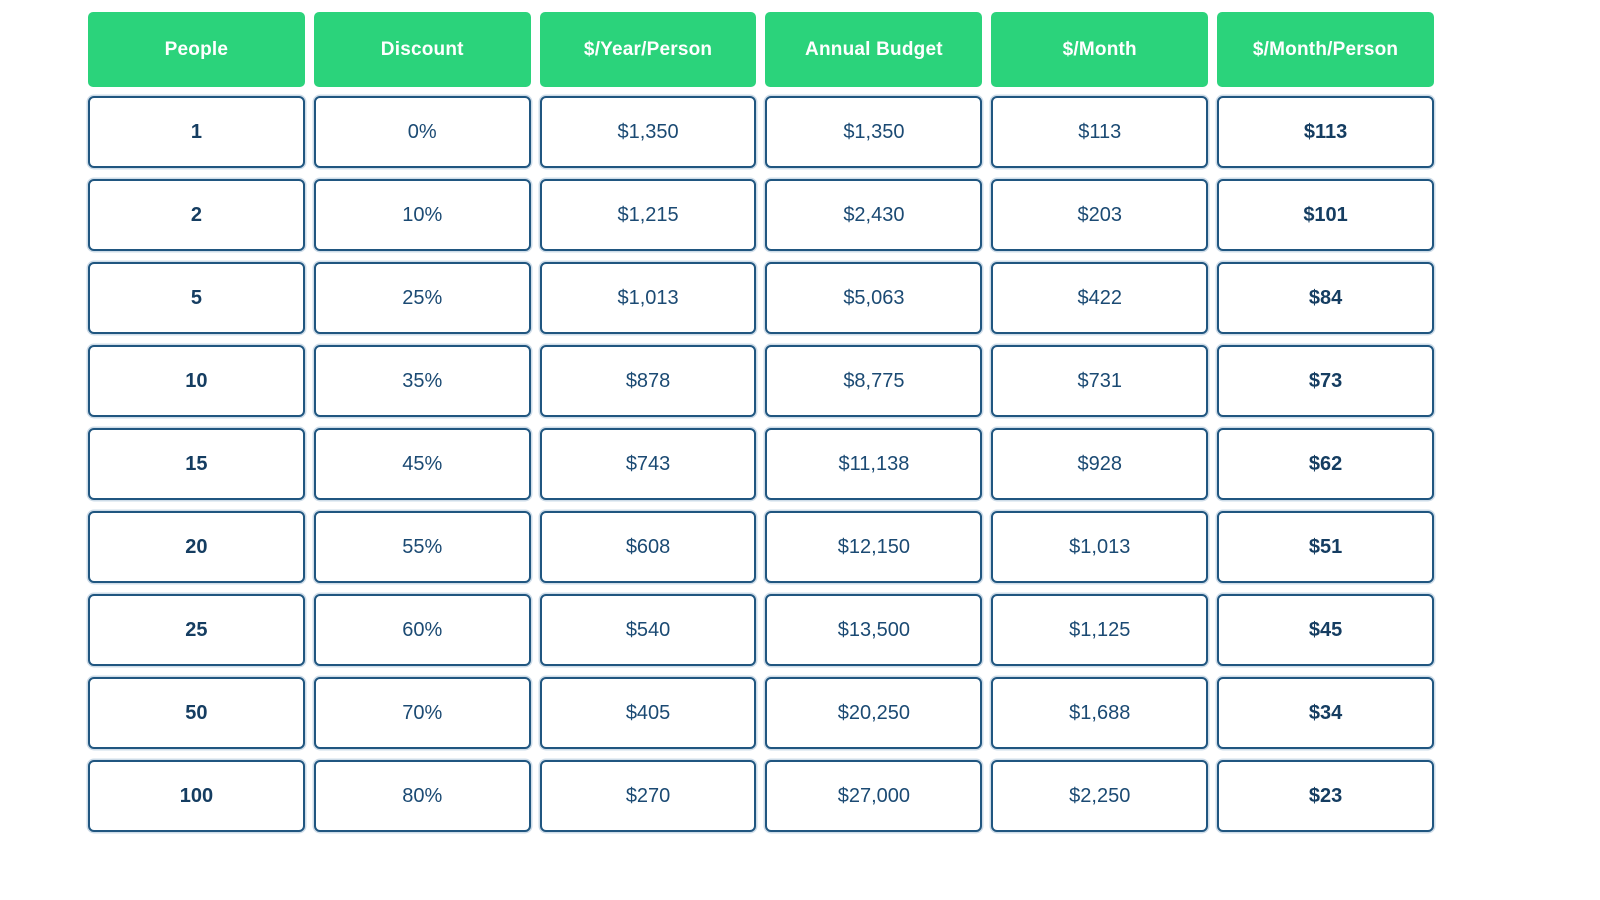 Image resolution: width=1600 pixels, height=900 pixels. I want to click on table-cell: $34, so click(1325, 713).